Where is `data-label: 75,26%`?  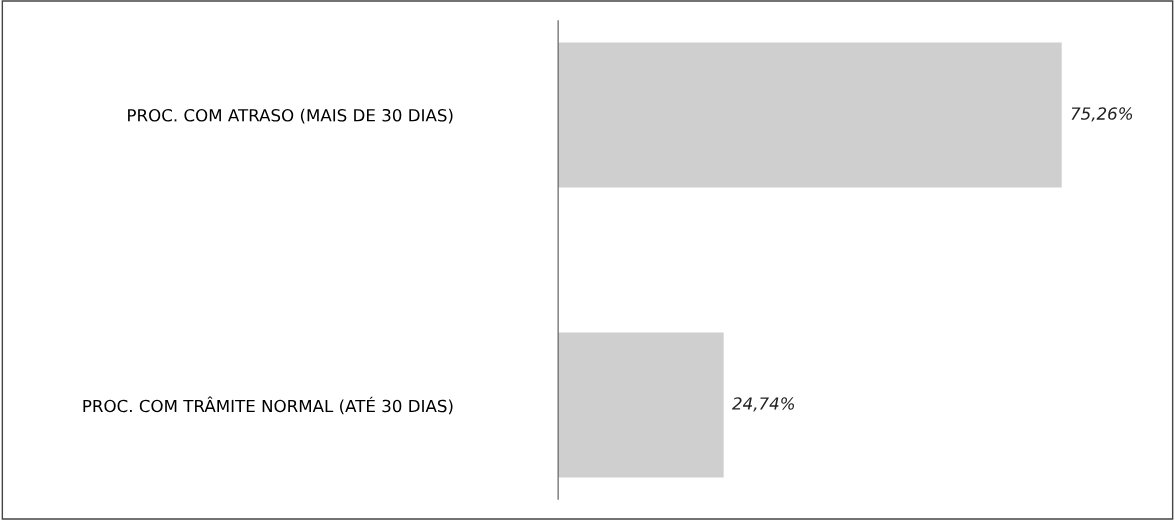 data-label: 75,26% is located at coordinates (1102, 114).